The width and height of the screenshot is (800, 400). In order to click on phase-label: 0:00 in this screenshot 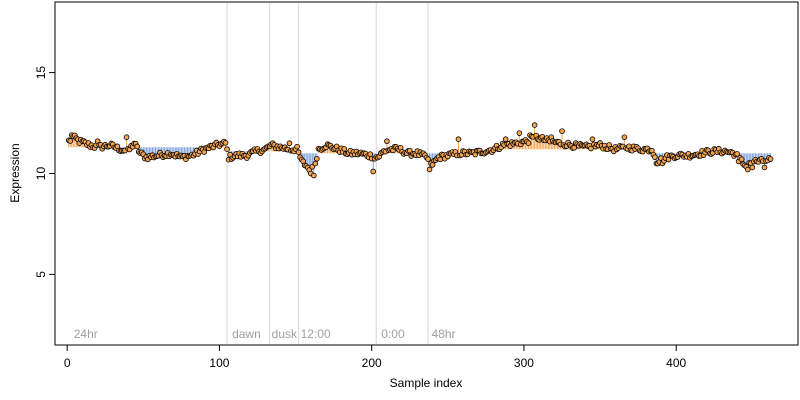, I will do `click(393, 334)`.